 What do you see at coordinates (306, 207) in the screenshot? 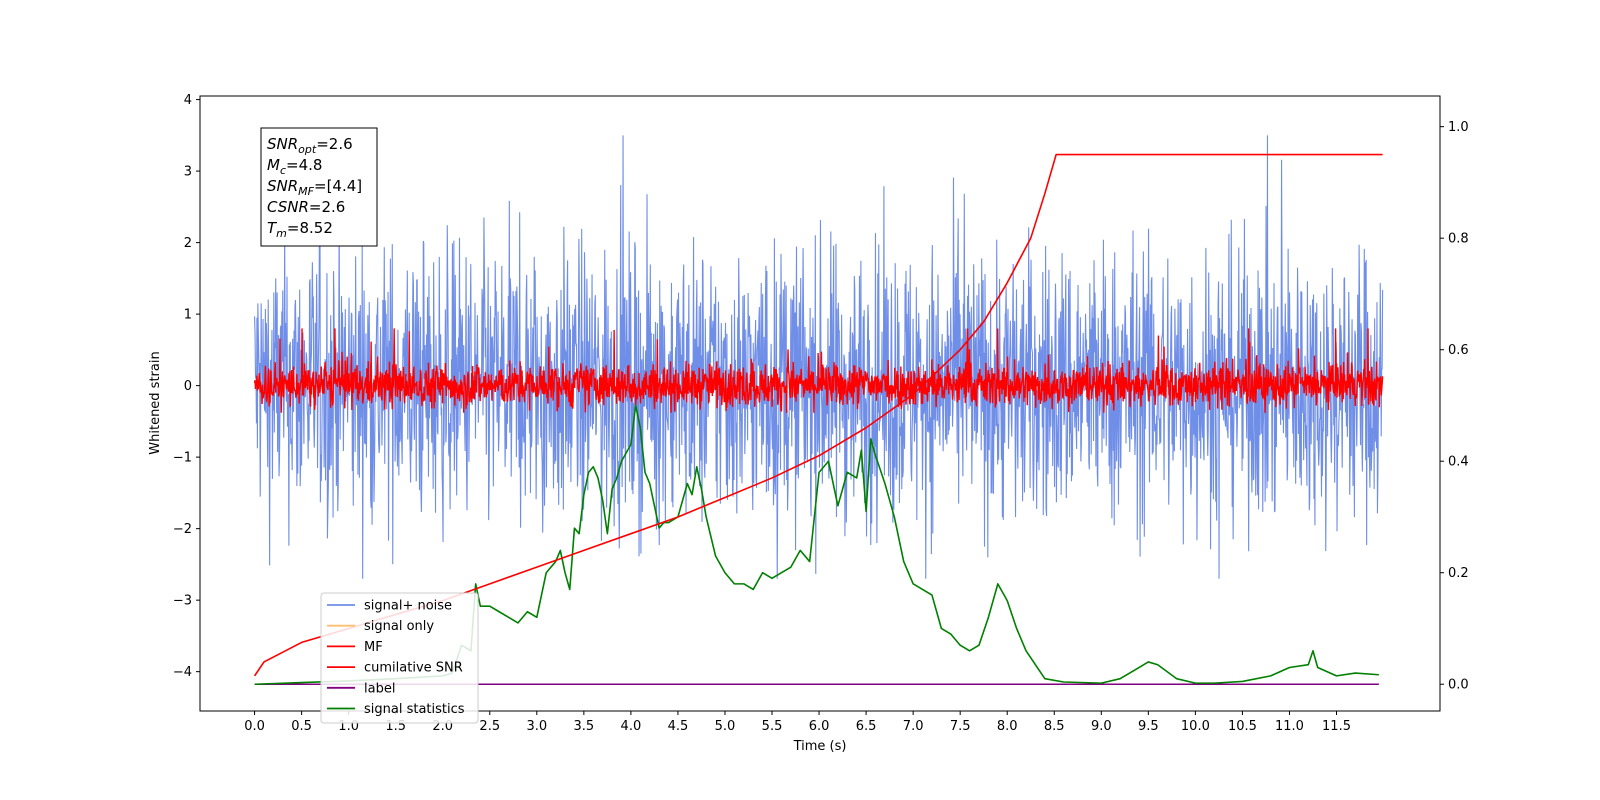
I see `annotation-csnr: CSNR=2.6` at bounding box center [306, 207].